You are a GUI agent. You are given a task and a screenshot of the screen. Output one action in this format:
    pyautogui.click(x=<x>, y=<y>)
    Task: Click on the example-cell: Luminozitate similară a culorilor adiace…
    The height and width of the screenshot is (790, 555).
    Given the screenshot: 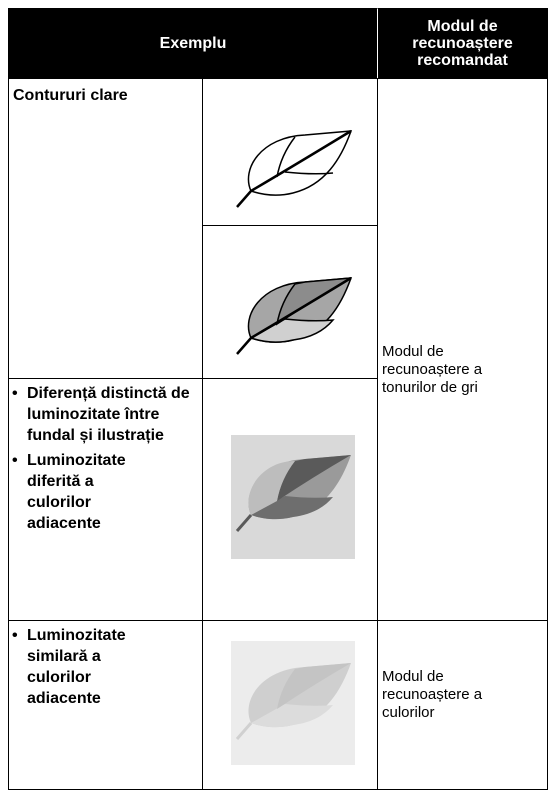 What is the action you would take?
    pyautogui.click(x=105, y=705)
    